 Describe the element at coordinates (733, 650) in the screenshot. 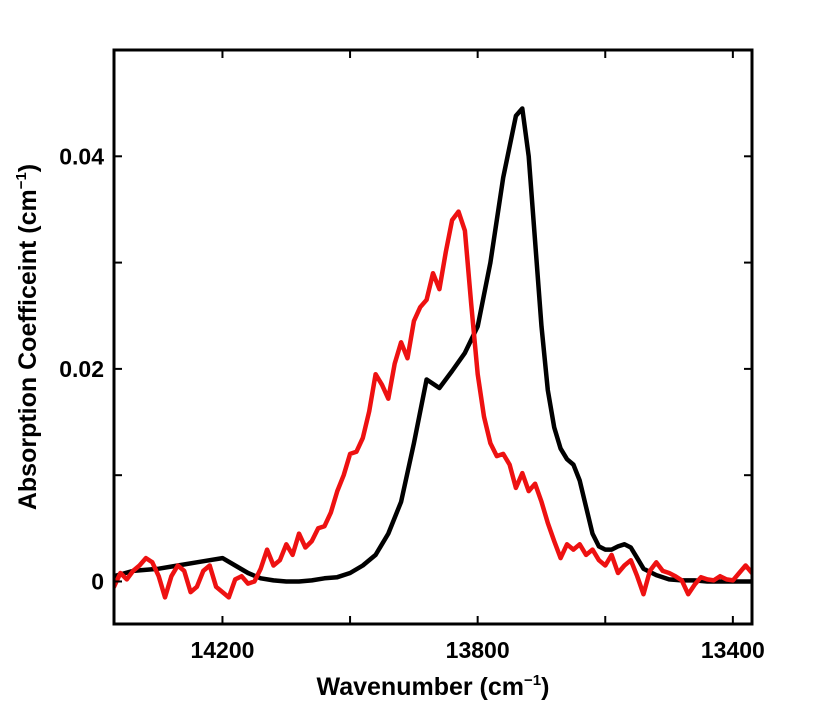

I see `x-tick-label: 13400` at that location.